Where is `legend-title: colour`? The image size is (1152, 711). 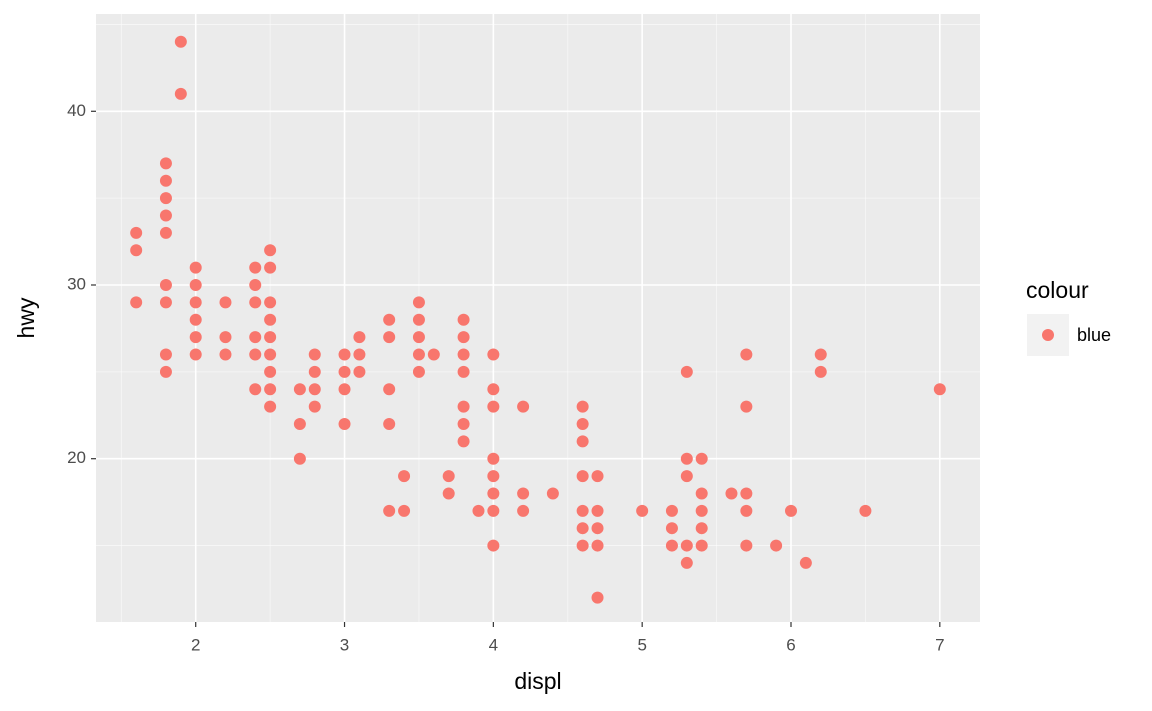 legend-title: colour is located at coordinates (1057, 290).